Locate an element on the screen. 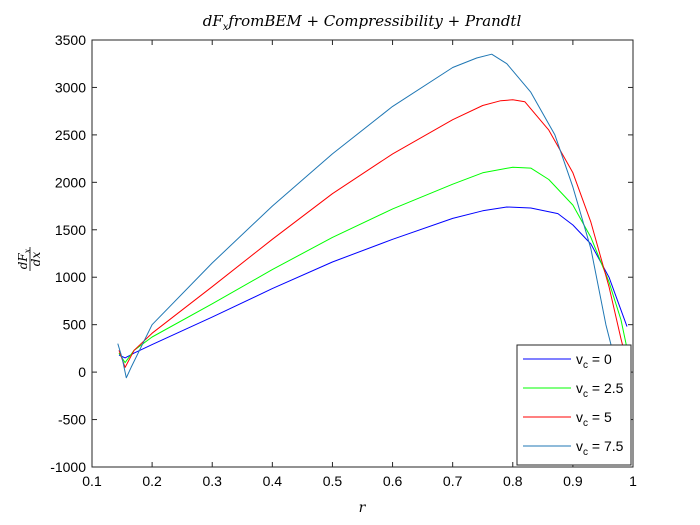  y-tick-label: -500 is located at coordinates (72, 420).